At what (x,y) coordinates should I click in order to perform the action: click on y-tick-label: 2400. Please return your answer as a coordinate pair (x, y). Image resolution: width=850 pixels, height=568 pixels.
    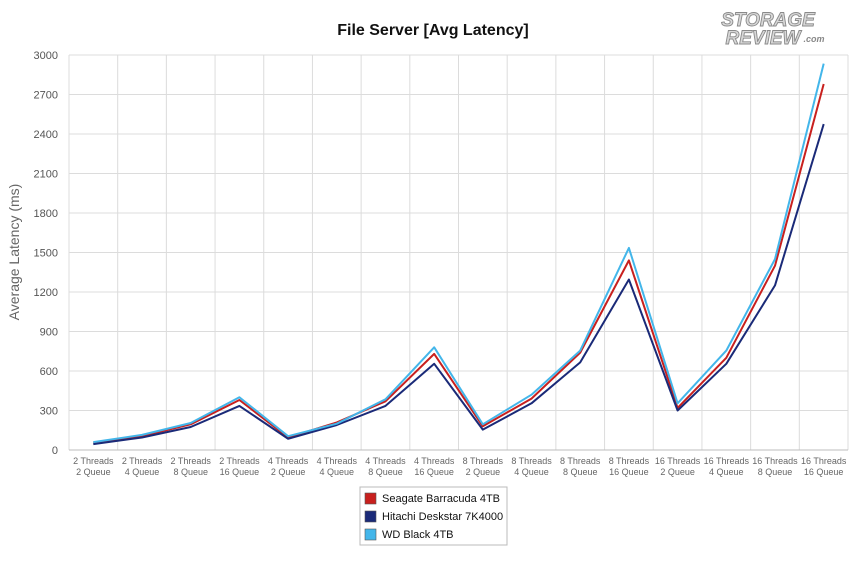
    Looking at the image, I should click on (46, 135).